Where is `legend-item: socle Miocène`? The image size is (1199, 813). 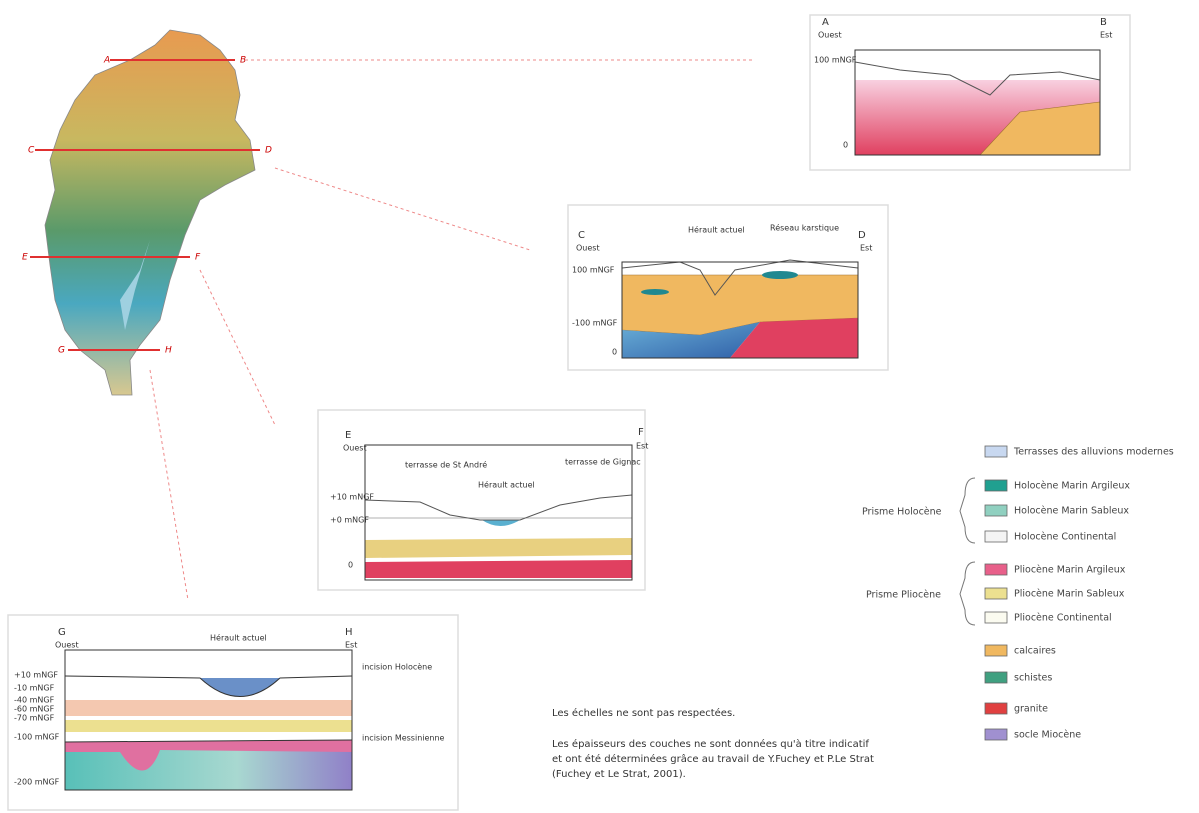
legend-item: socle Miocène is located at coordinates (1047, 735).